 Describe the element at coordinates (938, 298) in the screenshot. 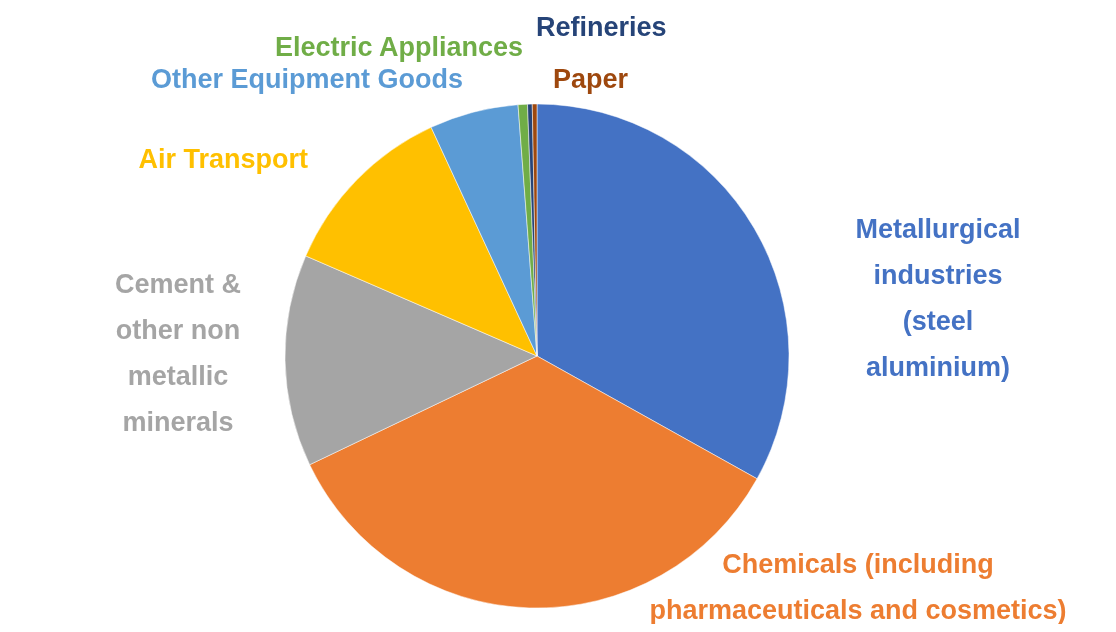

I see `slice-label: Metallurgical industries (steel aluminium)` at that location.